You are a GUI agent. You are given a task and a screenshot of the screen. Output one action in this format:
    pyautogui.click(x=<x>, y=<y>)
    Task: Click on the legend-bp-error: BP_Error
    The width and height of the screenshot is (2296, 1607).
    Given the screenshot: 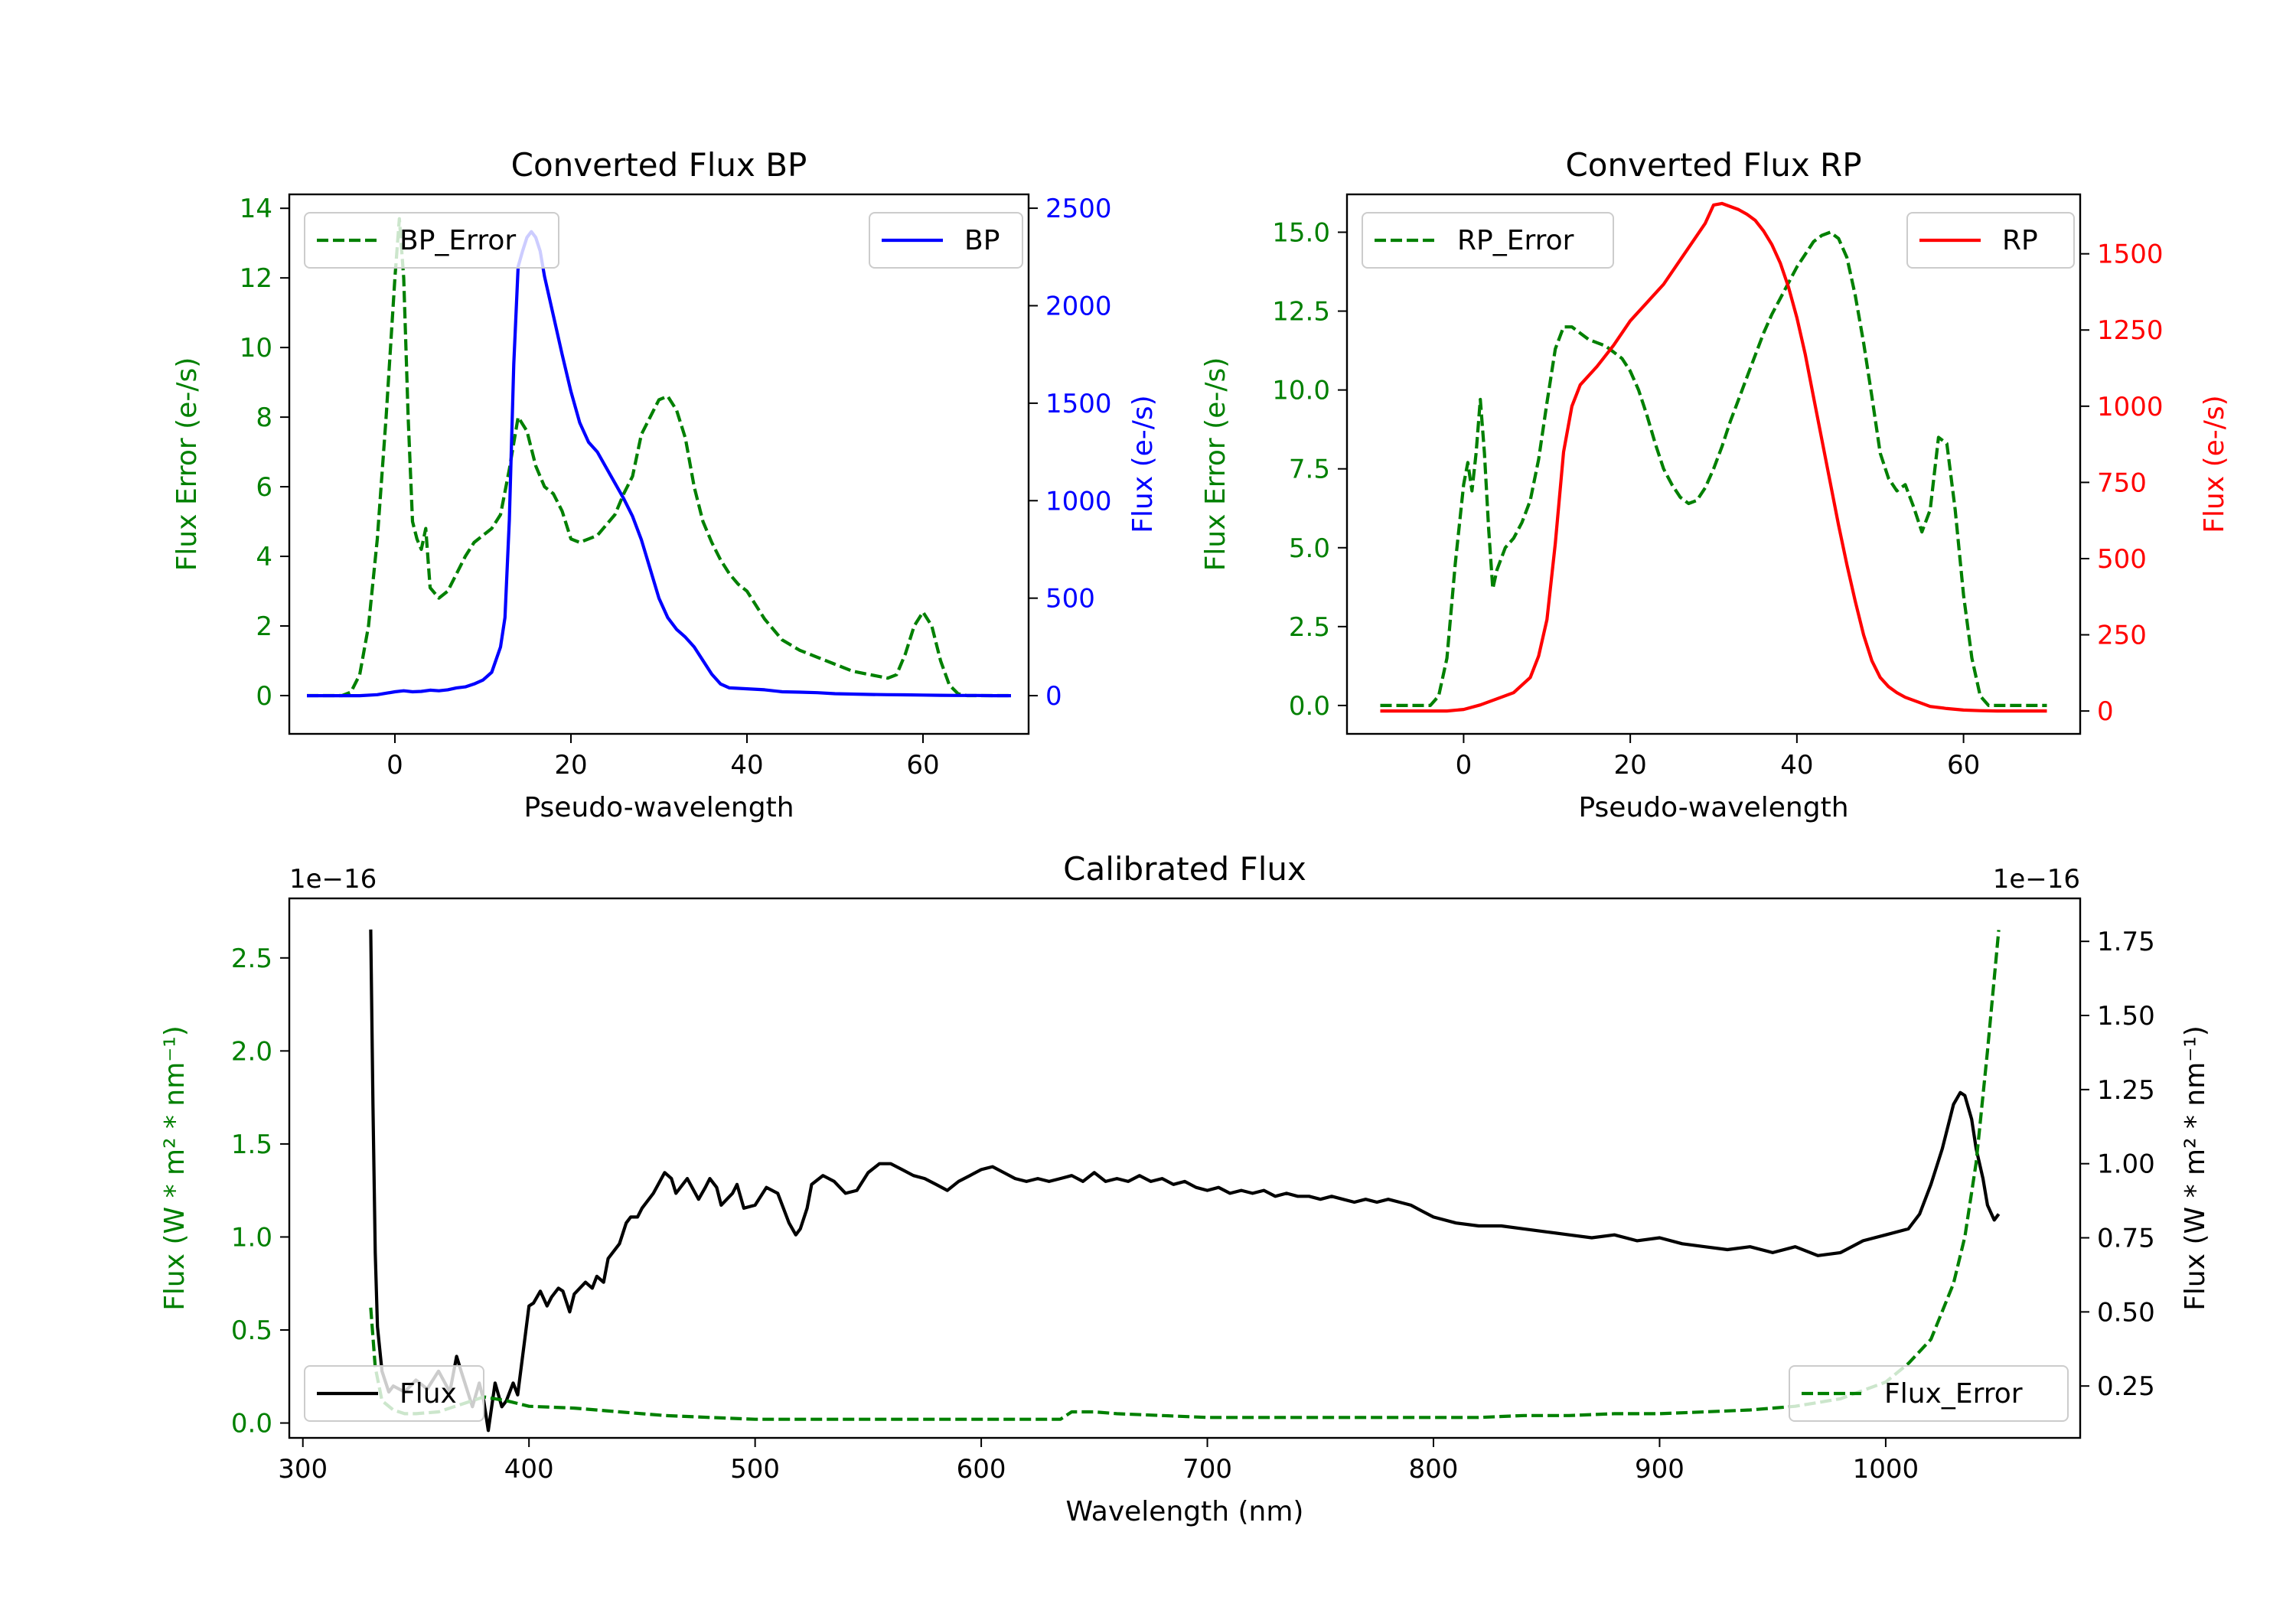 What is the action you would take?
    pyautogui.click(x=431, y=240)
    